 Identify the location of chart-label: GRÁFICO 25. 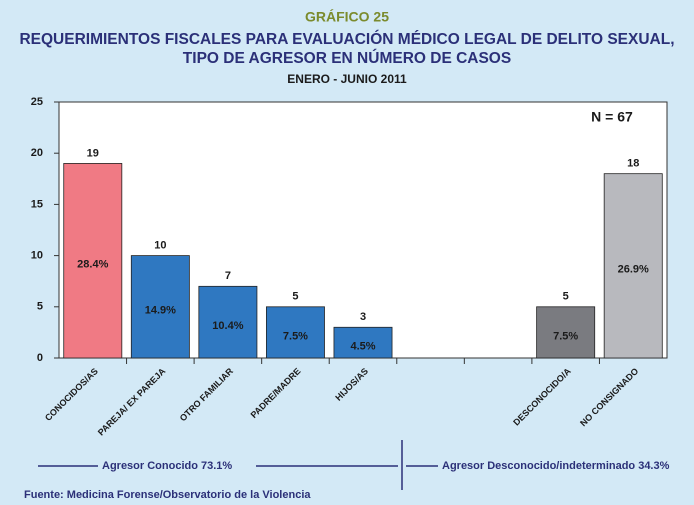
(347, 17).